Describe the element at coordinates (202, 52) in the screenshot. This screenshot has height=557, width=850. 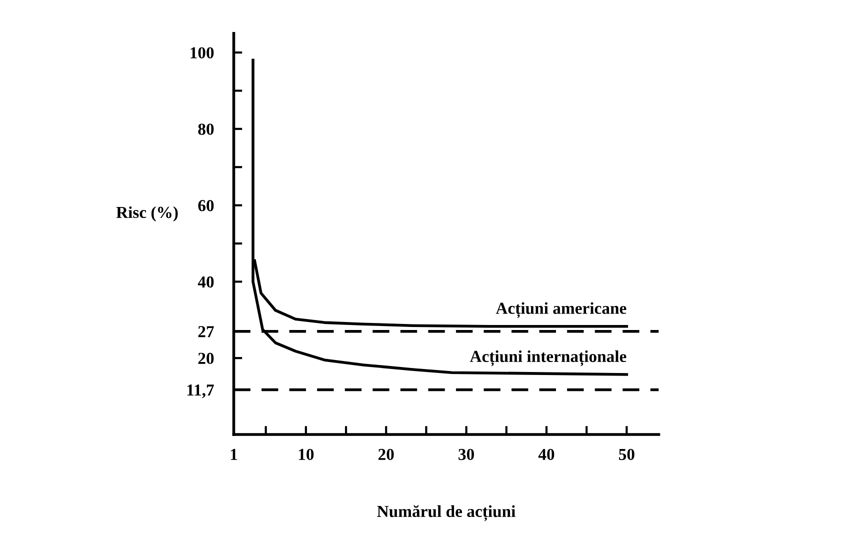
I see `y-tick-label: 100` at that location.